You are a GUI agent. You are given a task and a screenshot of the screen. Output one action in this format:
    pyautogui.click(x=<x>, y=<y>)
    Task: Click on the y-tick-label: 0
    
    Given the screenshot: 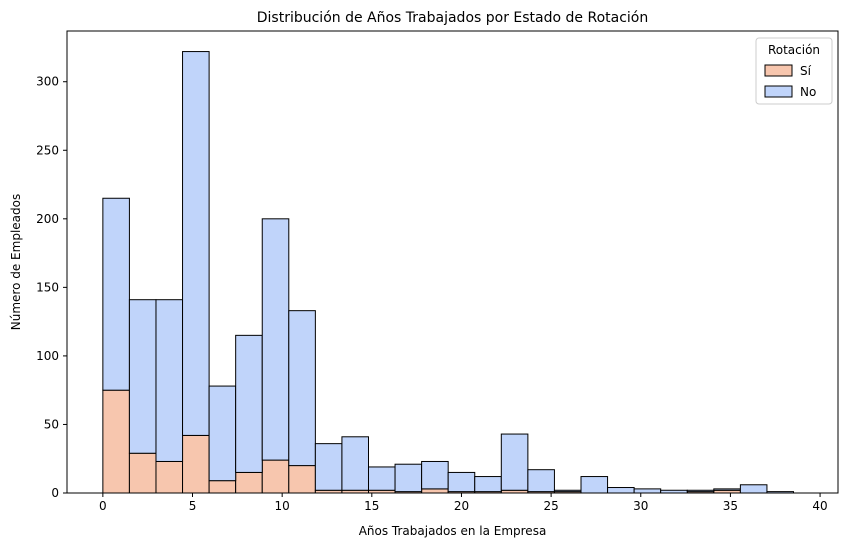 What is the action you would take?
    pyautogui.click(x=55, y=493)
    